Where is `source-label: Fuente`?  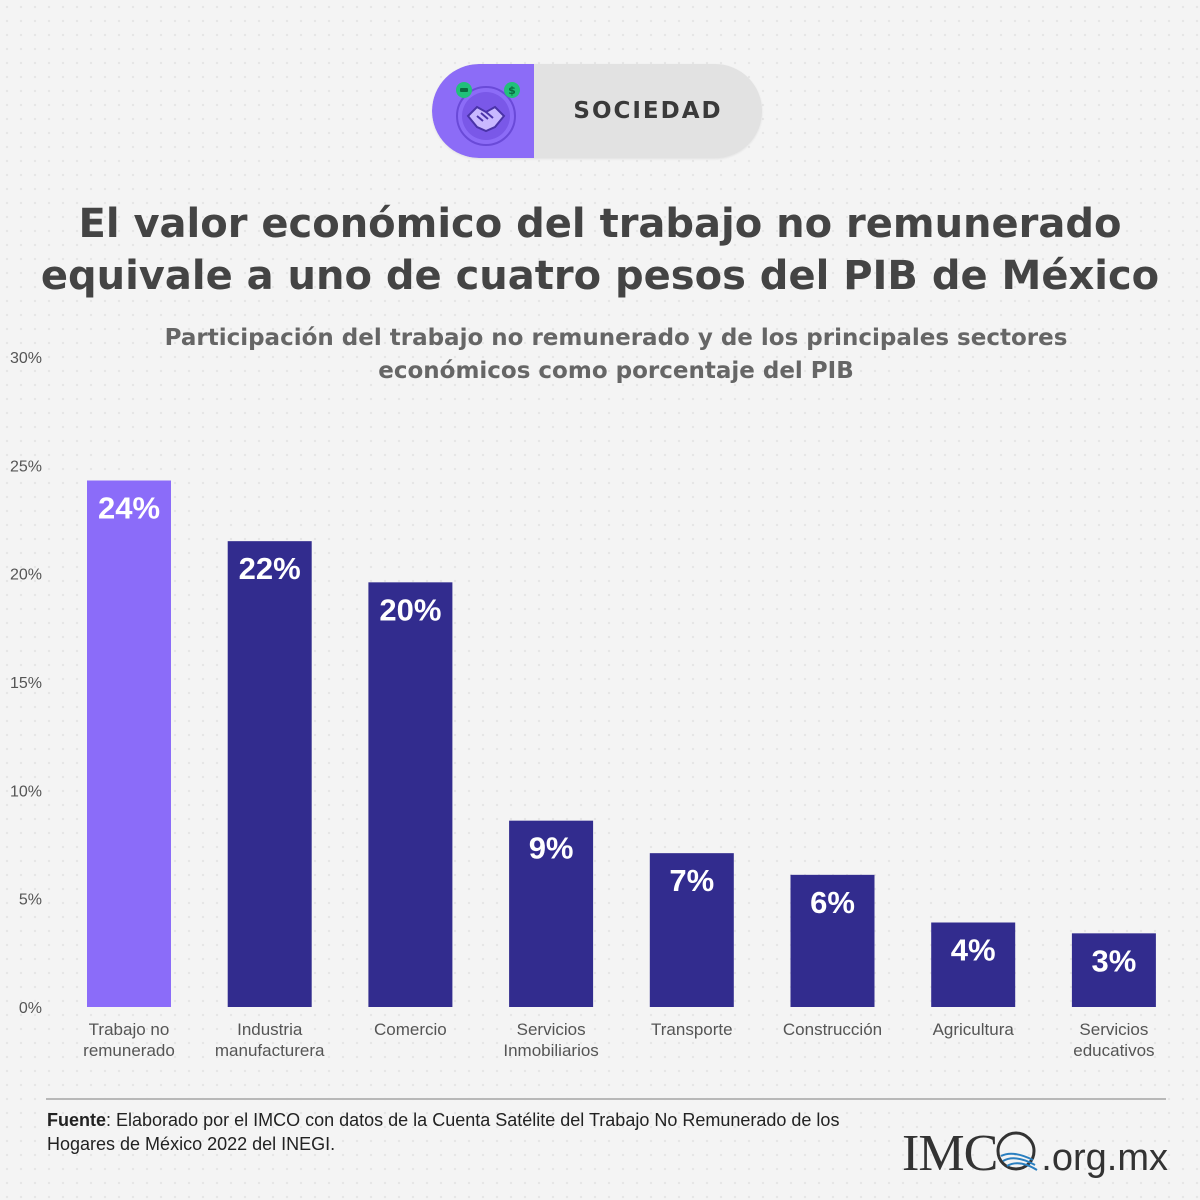 source-label: Fuente is located at coordinates (77, 1120).